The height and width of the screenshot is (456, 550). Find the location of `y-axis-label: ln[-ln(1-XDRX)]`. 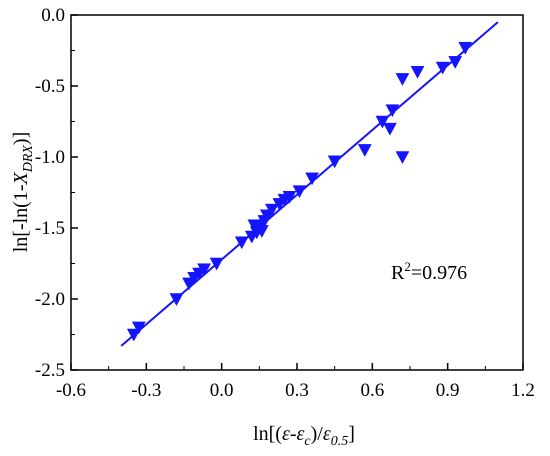

y-axis-label: ln[-ln(1-XDRX)] is located at coordinates (23, 192).